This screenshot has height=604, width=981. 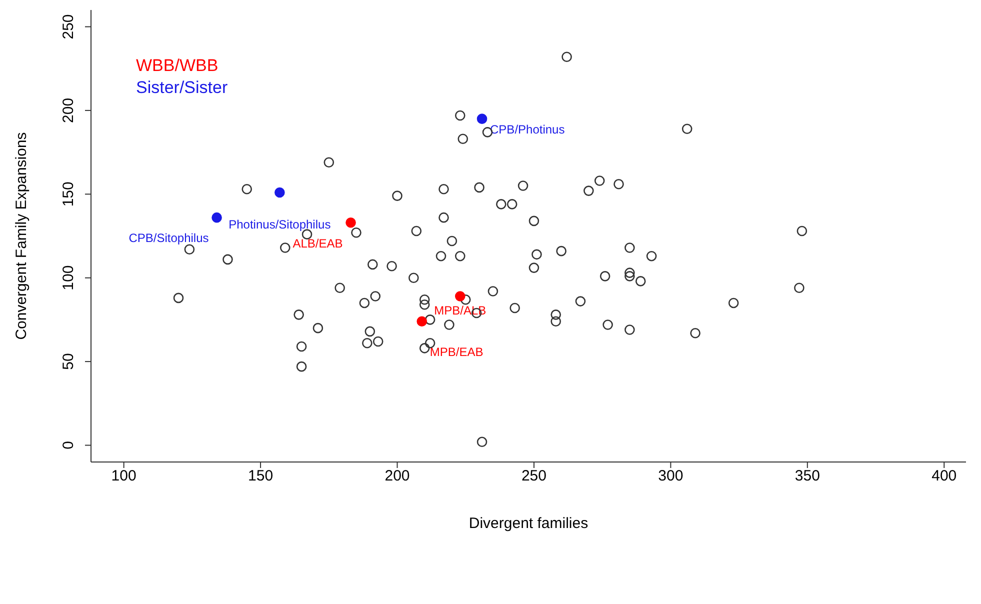 I want to click on text: Sister/Sister, so click(x=182, y=88).